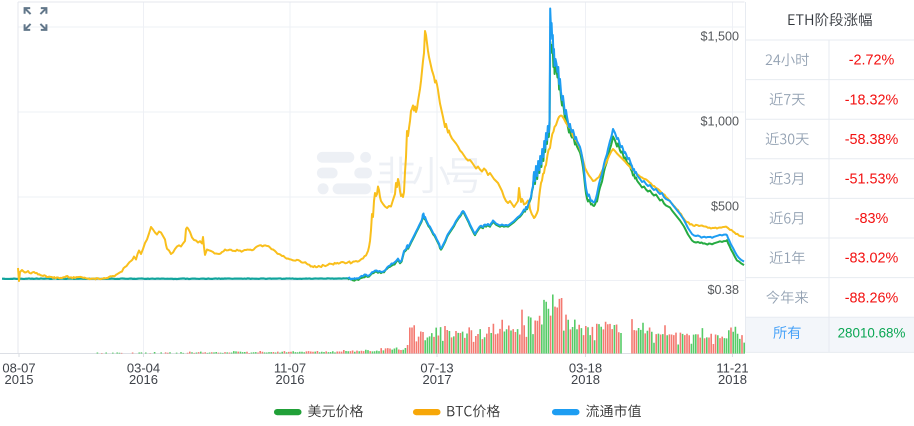 This screenshot has height=426, width=914. What do you see at coordinates (872, 298) in the screenshot?
I see `svg-text: -88.26%` at bounding box center [872, 298].